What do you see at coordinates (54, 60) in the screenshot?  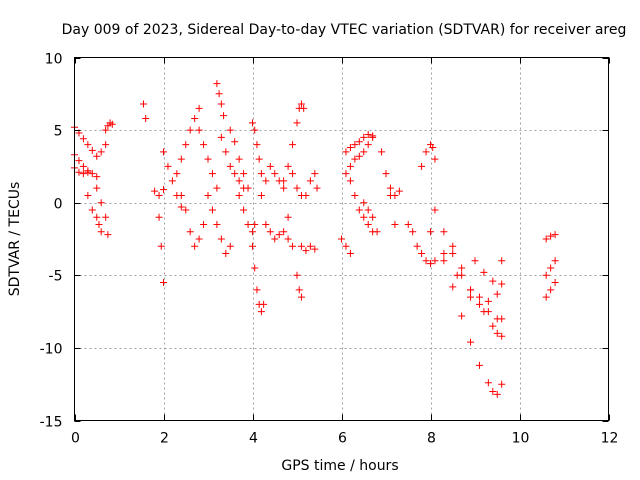 I see `y-tick-label: 10` at bounding box center [54, 60].